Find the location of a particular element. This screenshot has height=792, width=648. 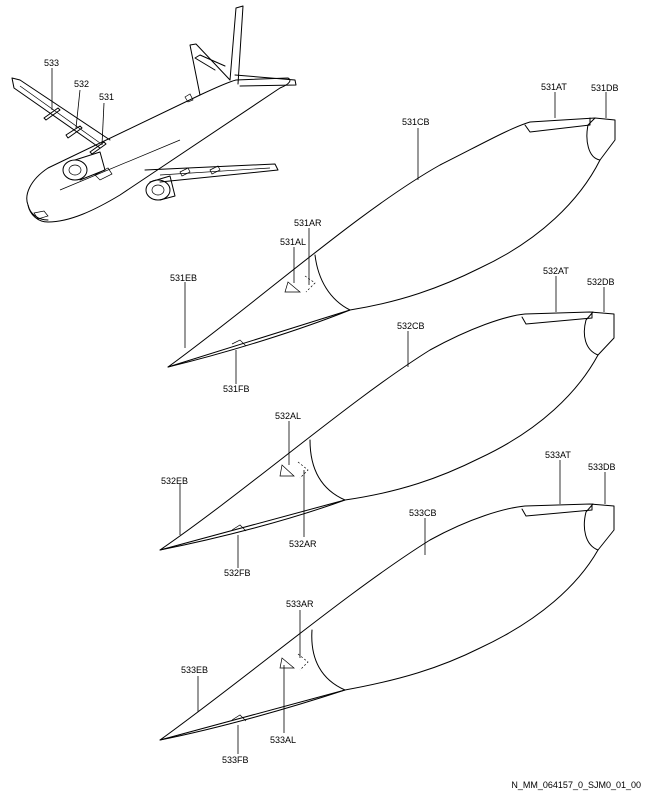

label-532CB: 532CB is located at coordinates (411, 326).